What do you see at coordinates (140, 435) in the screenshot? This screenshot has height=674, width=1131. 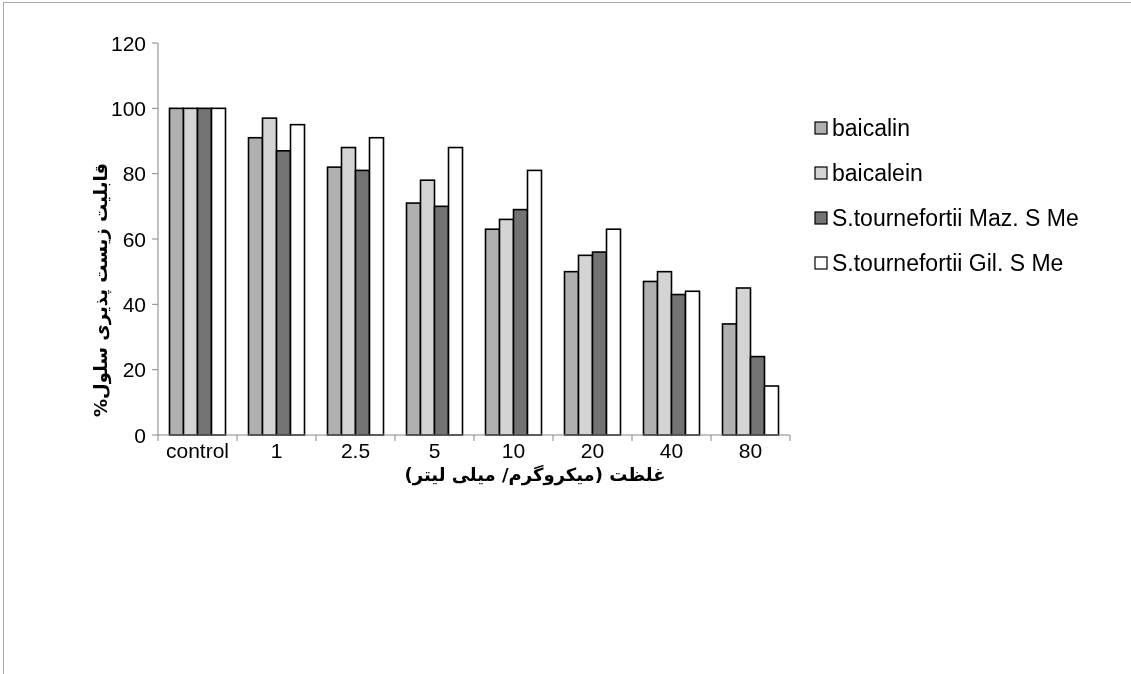 I see `y-tick-label: 0` at bounding box center [140, 435].